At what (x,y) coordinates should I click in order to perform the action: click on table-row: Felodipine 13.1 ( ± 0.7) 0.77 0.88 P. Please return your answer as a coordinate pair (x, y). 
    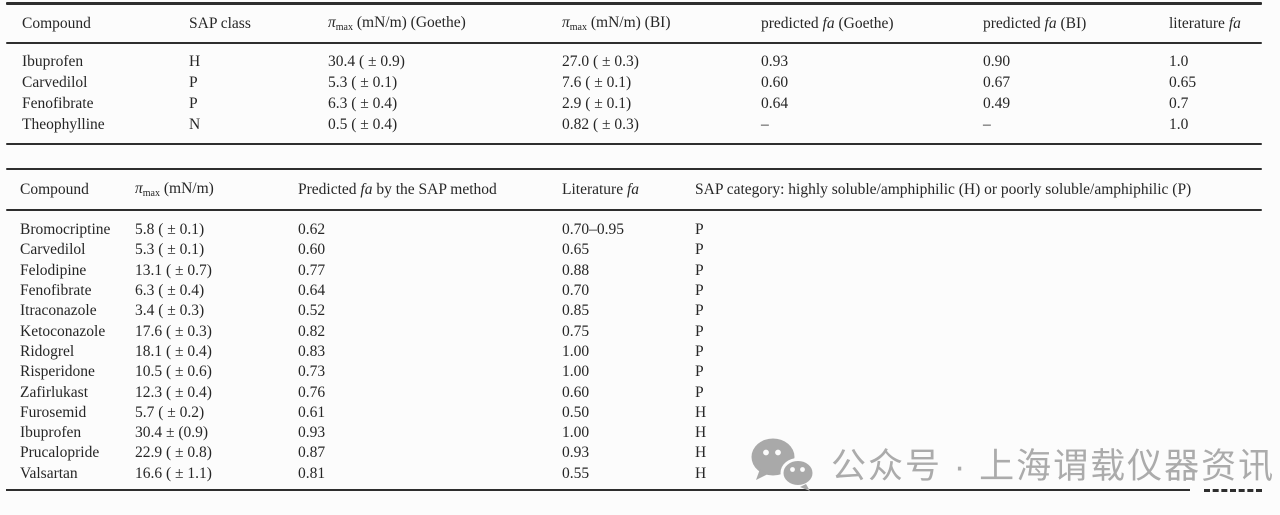
    Looking at the image, I should click on (634, 271).